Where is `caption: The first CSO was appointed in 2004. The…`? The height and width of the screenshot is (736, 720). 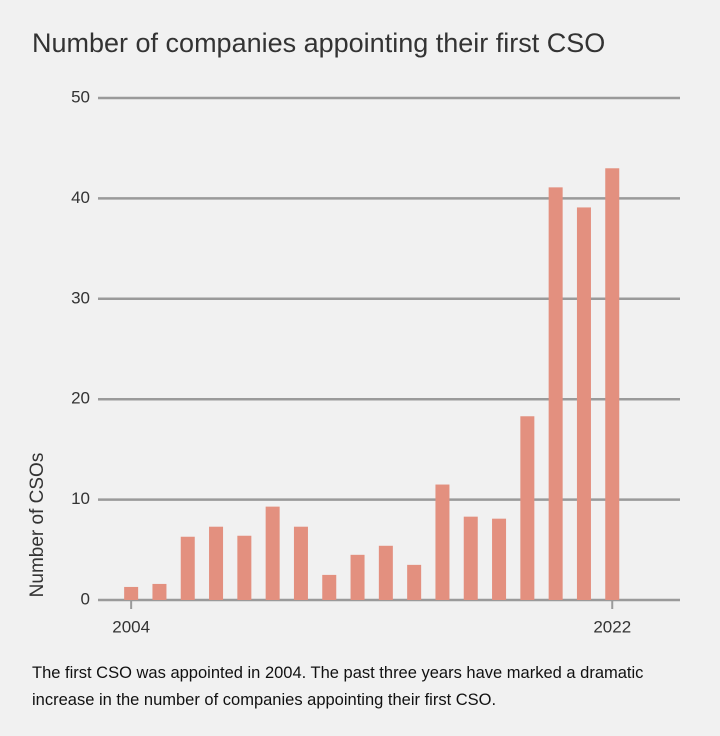 caption: The first CSO was appointed in 2004. The… is located at coordinates (338, 686).